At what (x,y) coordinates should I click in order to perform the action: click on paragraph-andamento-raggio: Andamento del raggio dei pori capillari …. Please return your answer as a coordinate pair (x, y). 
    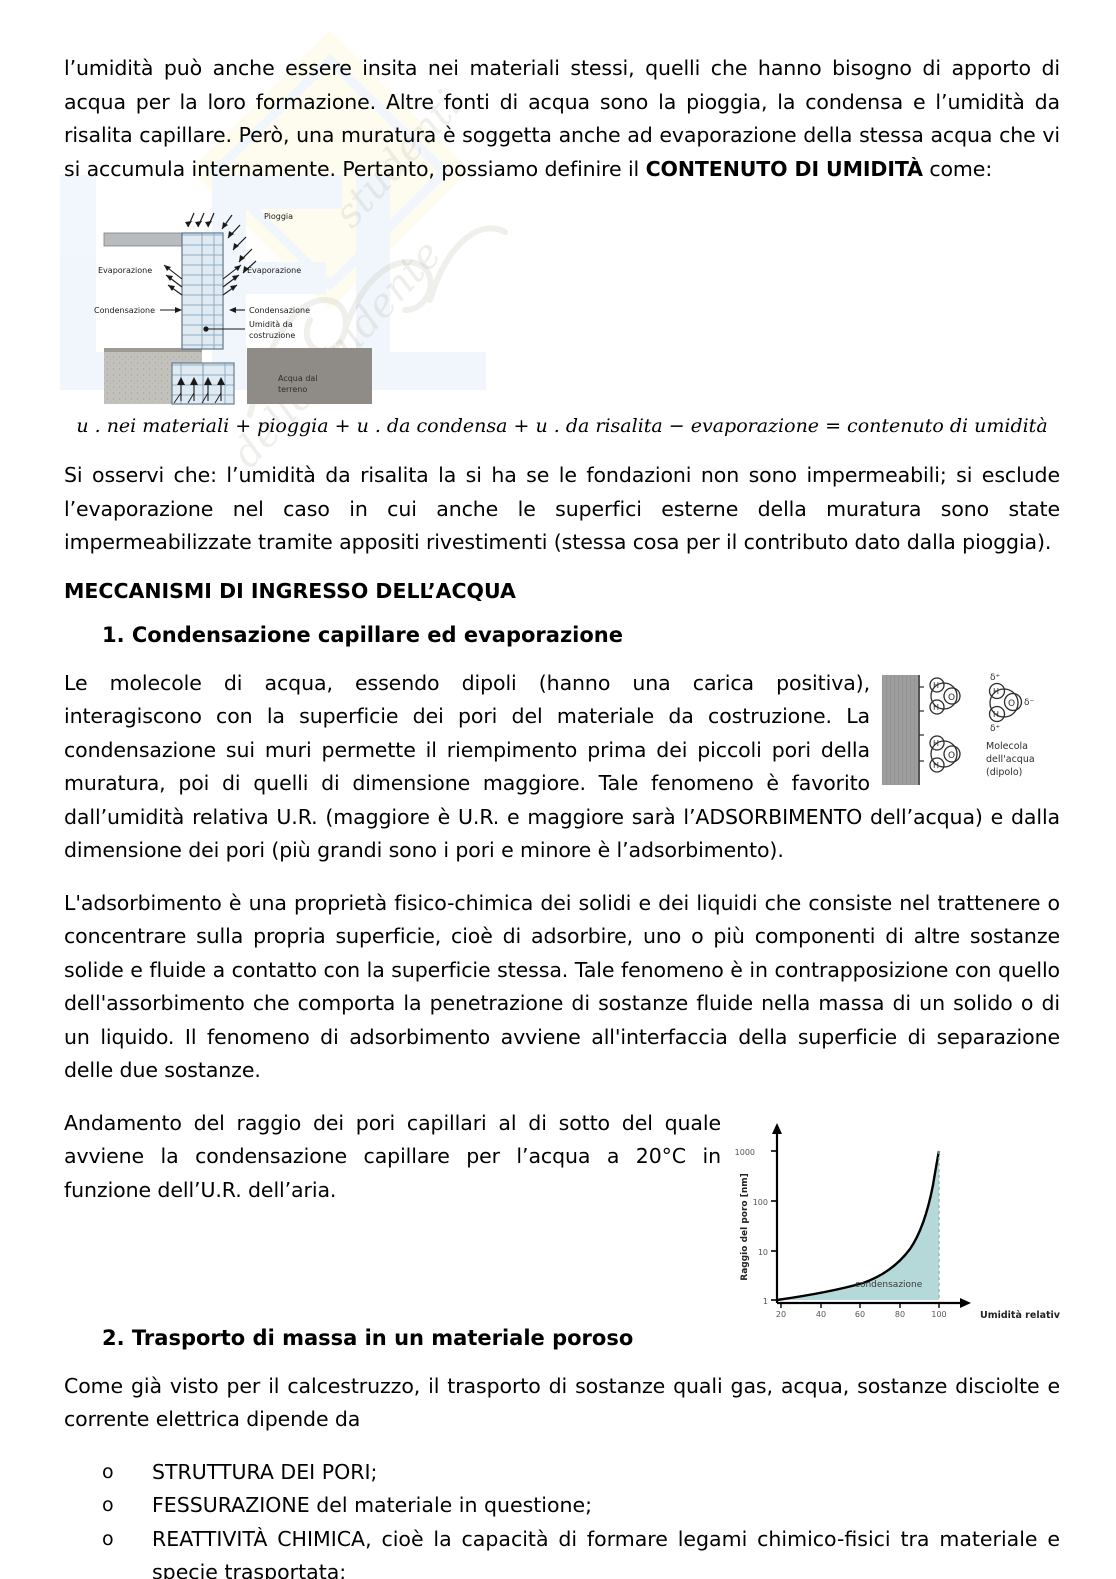
    Looking at the image, I should click on (392, 1156).